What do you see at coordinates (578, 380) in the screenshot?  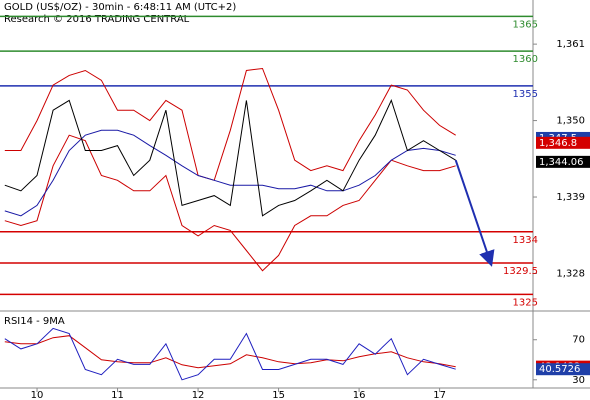 I see `y-tick-label: 30` at bounding box center [578, 380].